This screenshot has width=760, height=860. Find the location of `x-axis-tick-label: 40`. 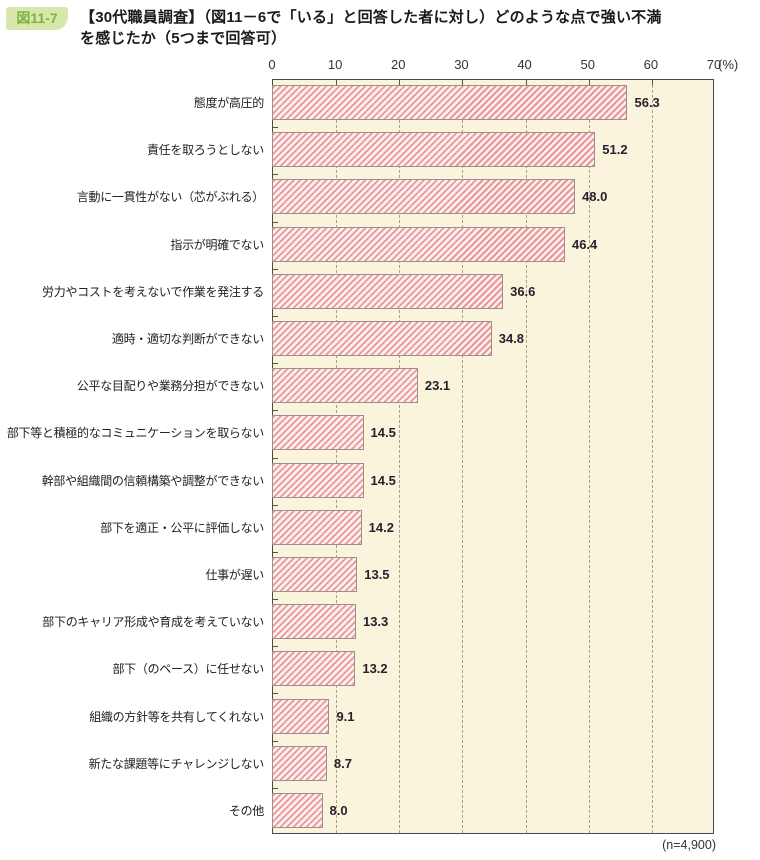

x-axis-tick-label: 40 is located at coordinates (524, 64).